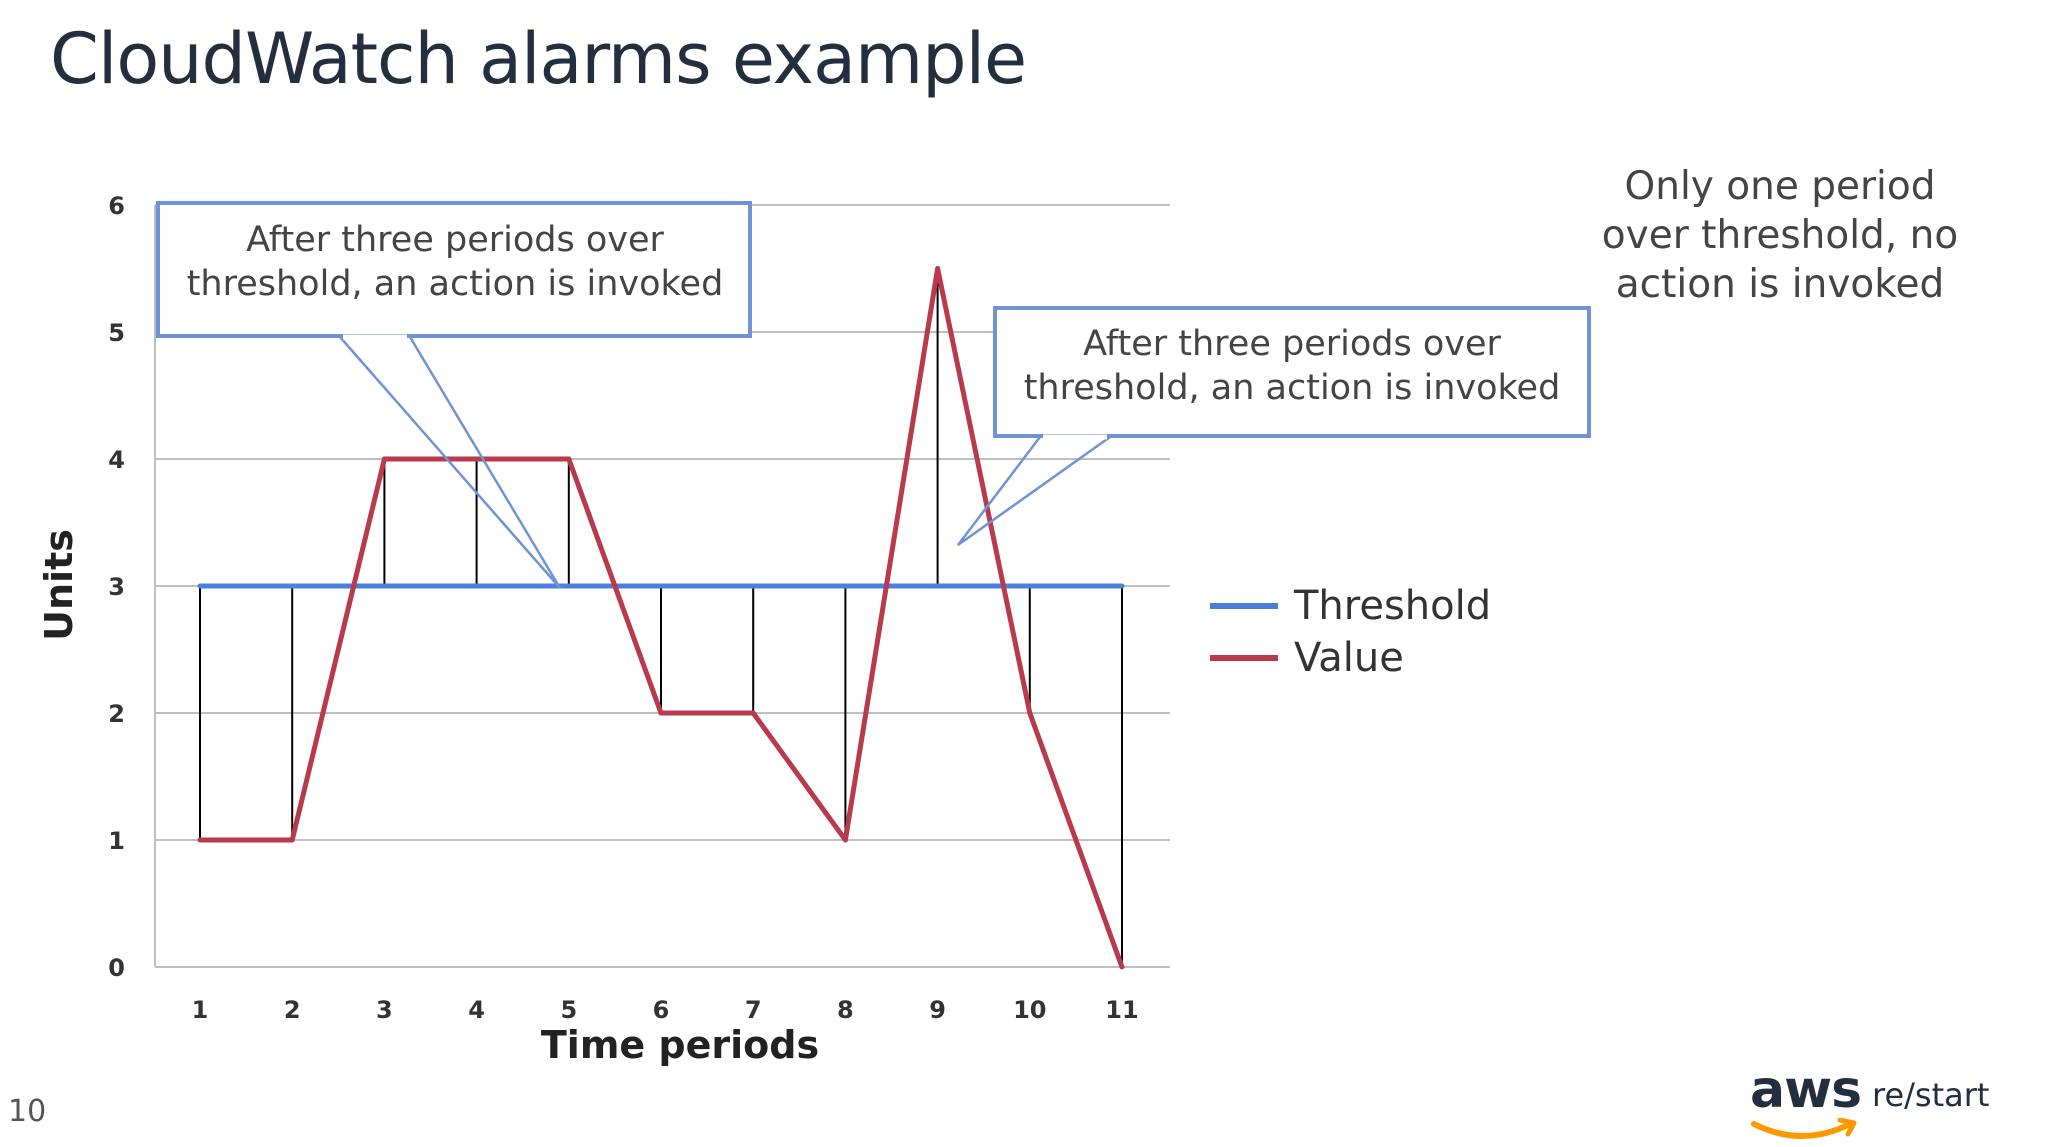 The width and height of the screenshot is (2061, 1147). I want to click on y-tick-label: 2, so click(116, 714).